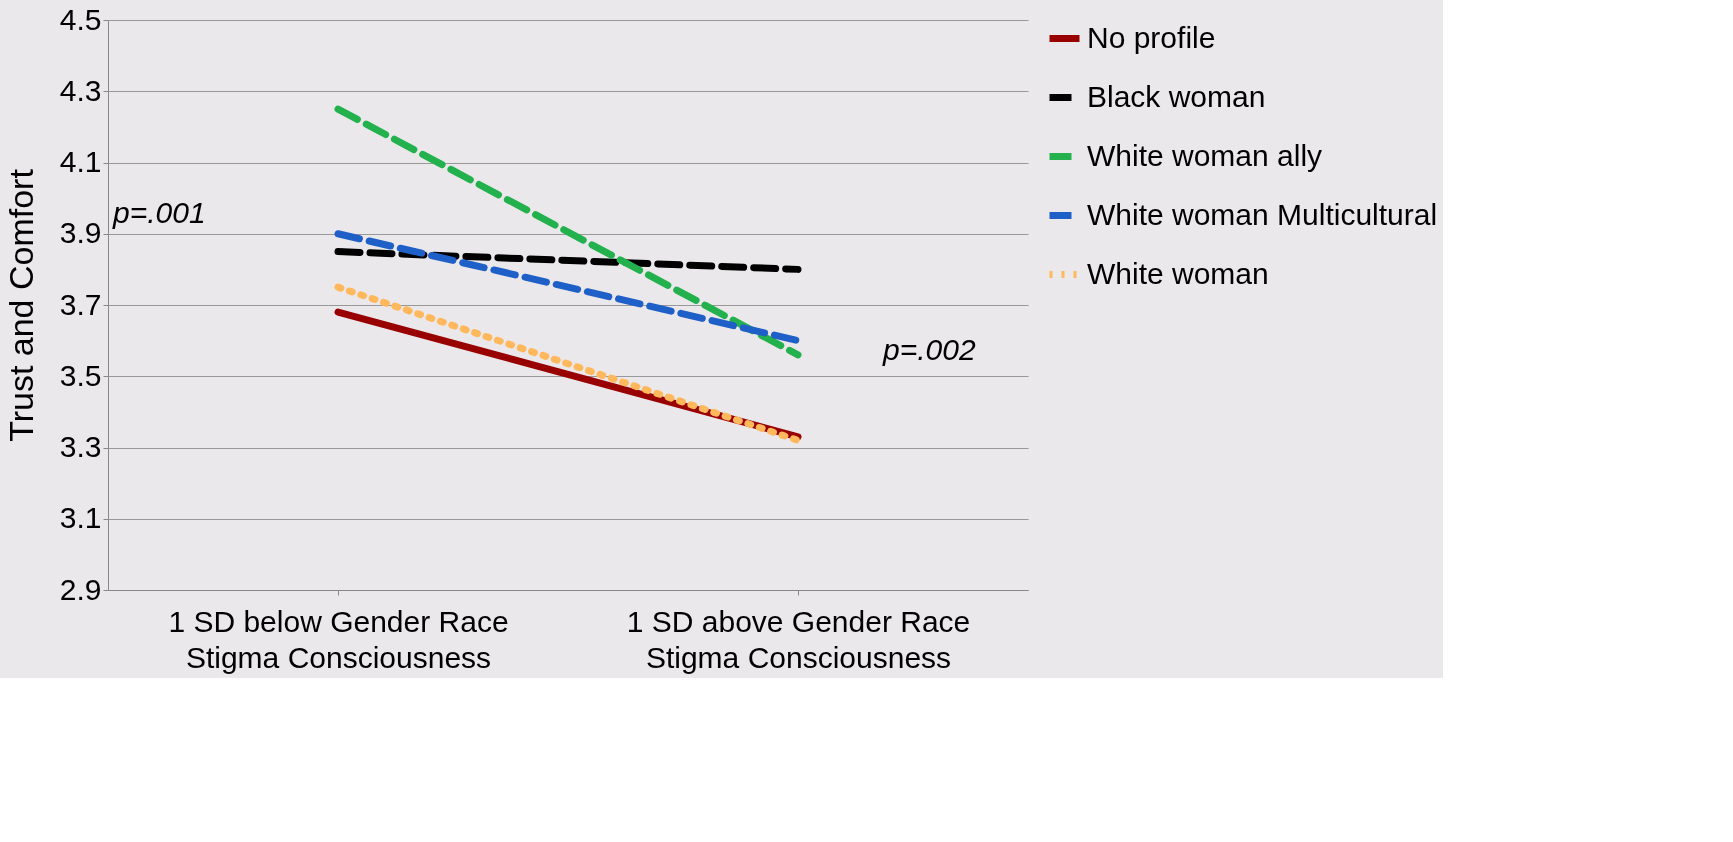  I want to click on y-axis-title: Trust and Comfort, so click(20, 305).